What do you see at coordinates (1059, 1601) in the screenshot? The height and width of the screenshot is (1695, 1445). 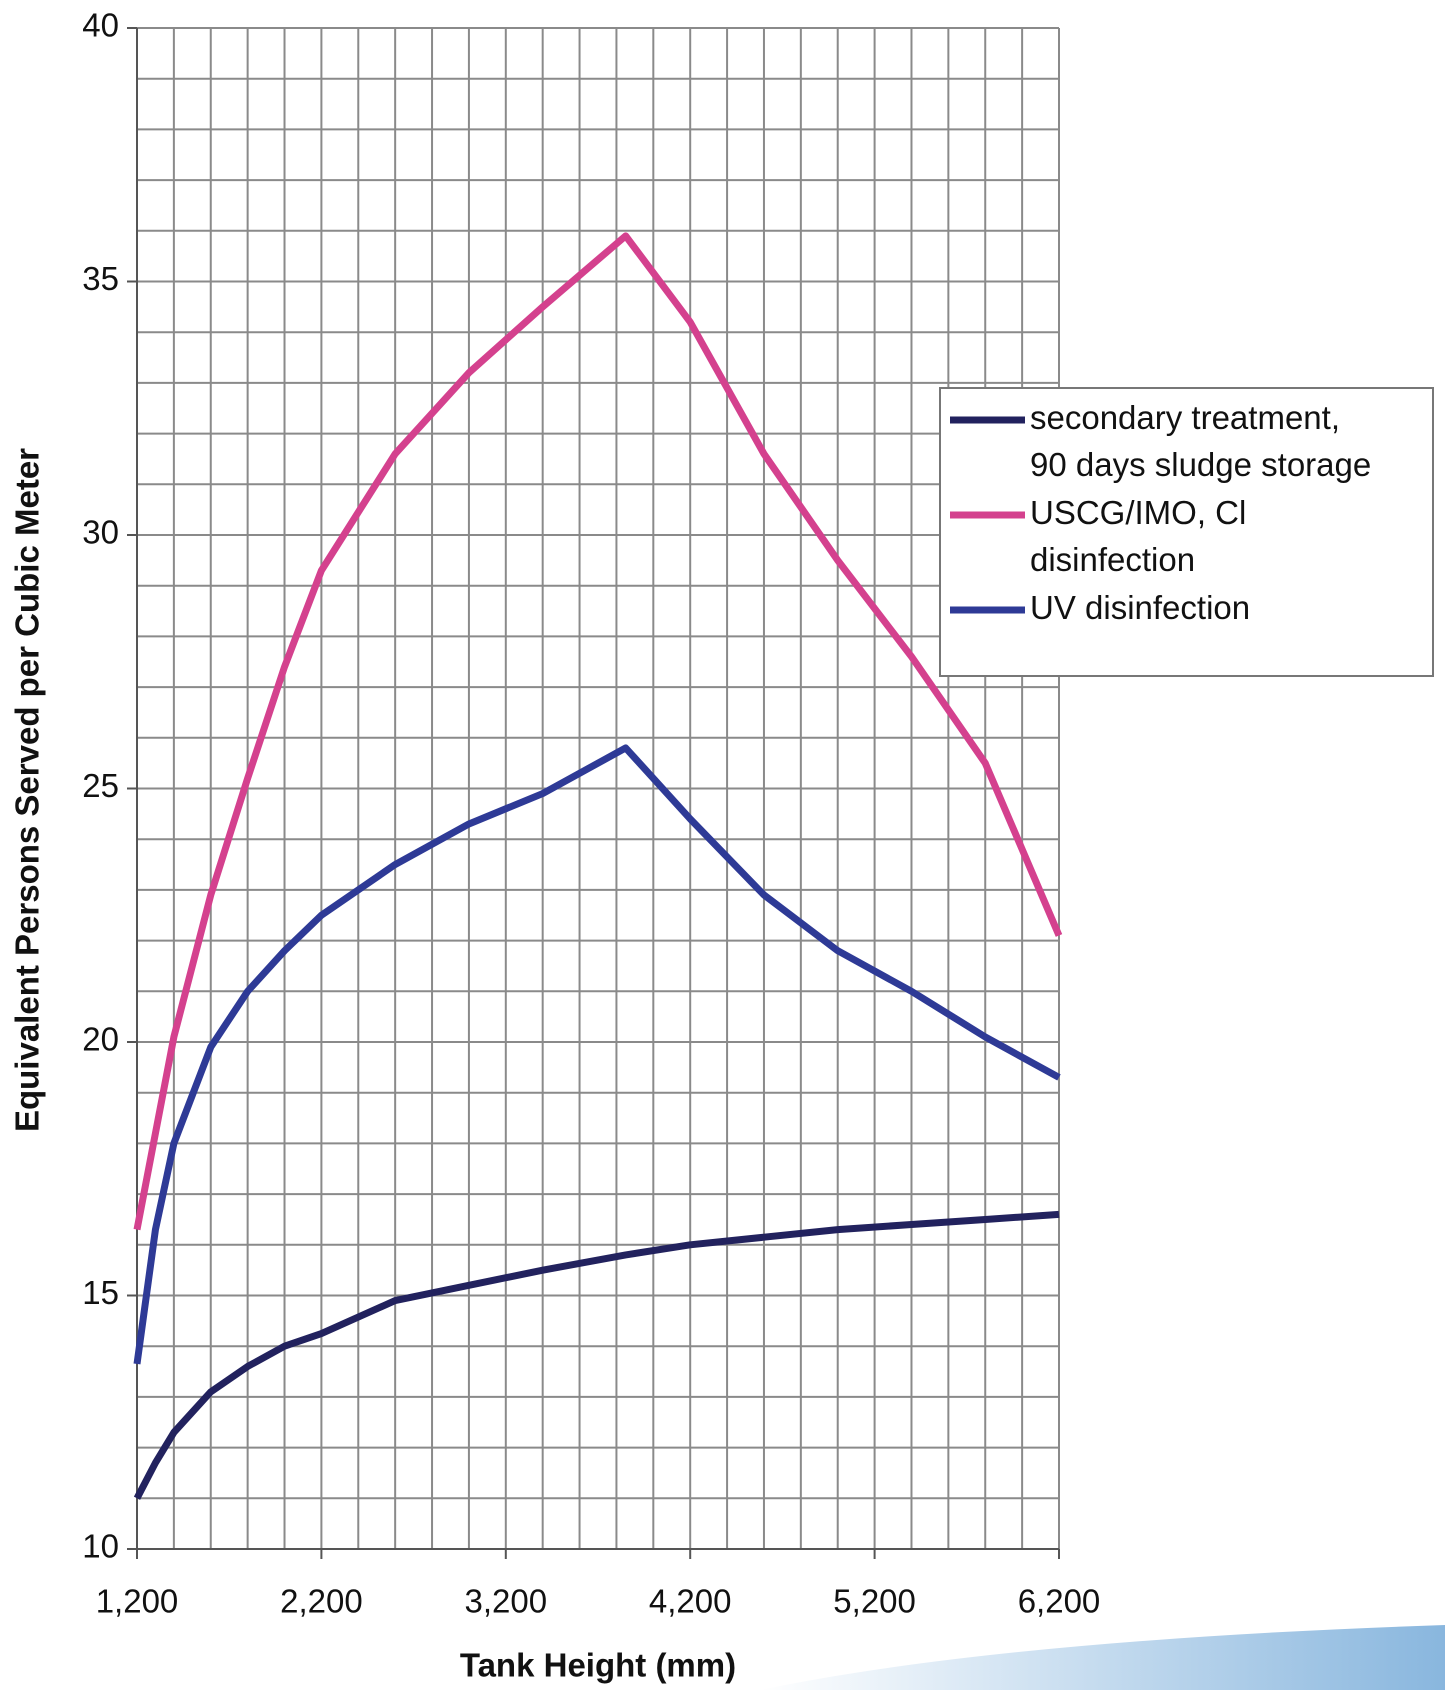 I see `x-tick-label: 6,200` at bounding box center [1059, 1601].